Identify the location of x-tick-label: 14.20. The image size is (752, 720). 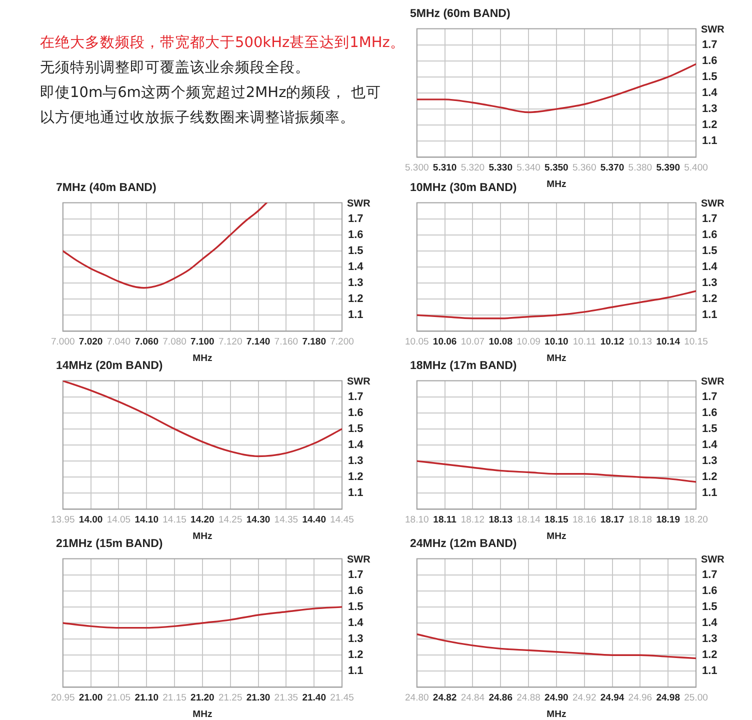
(202, 520).